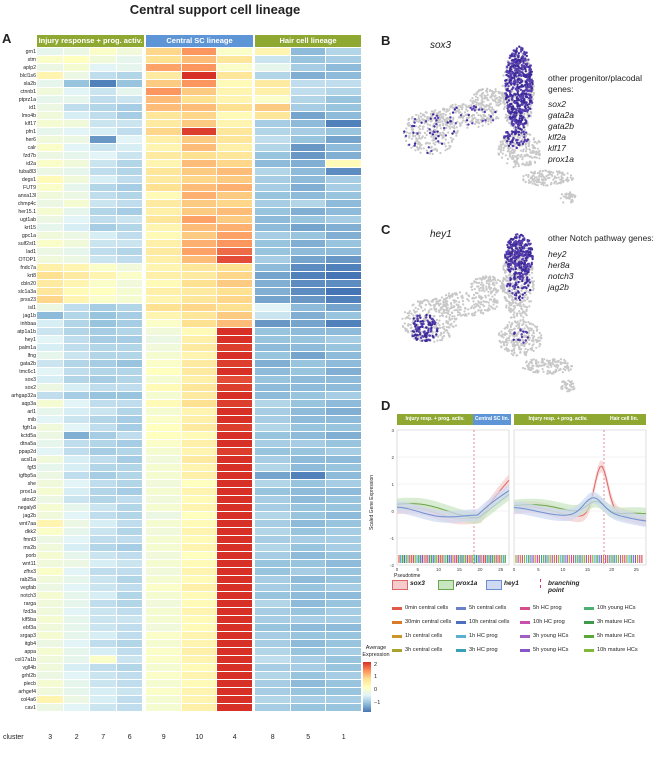 The image size is (656, 769). Describe the element at coordinates (417, 569) in the screenshot. I see `x-tick-label: 5` at that location.